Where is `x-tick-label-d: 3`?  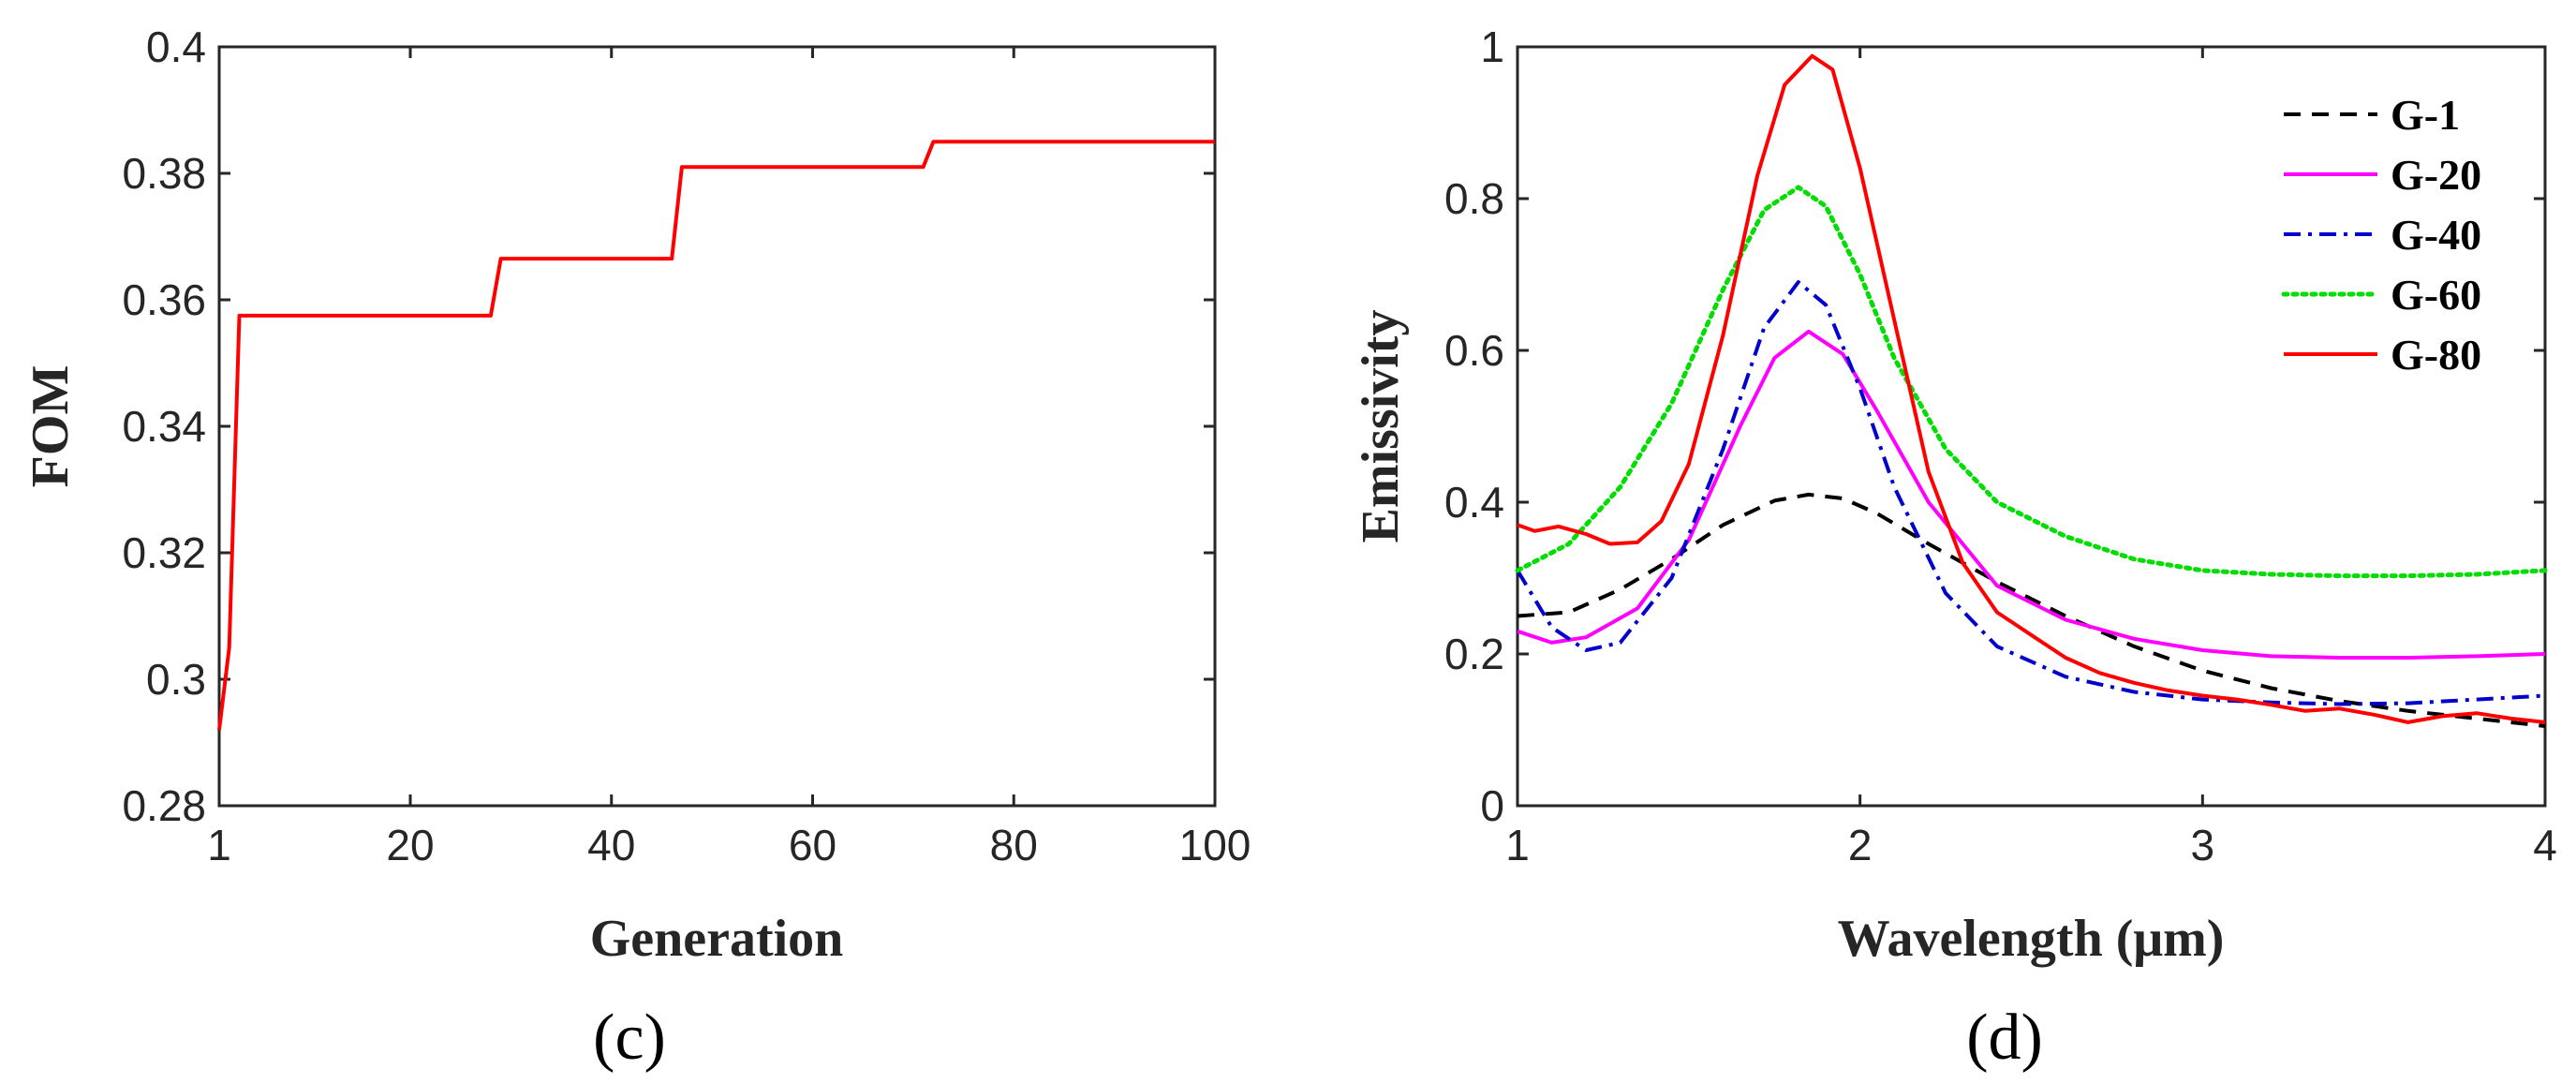 x-tick-label-d: 3 is located at coordinates (2203, 845).